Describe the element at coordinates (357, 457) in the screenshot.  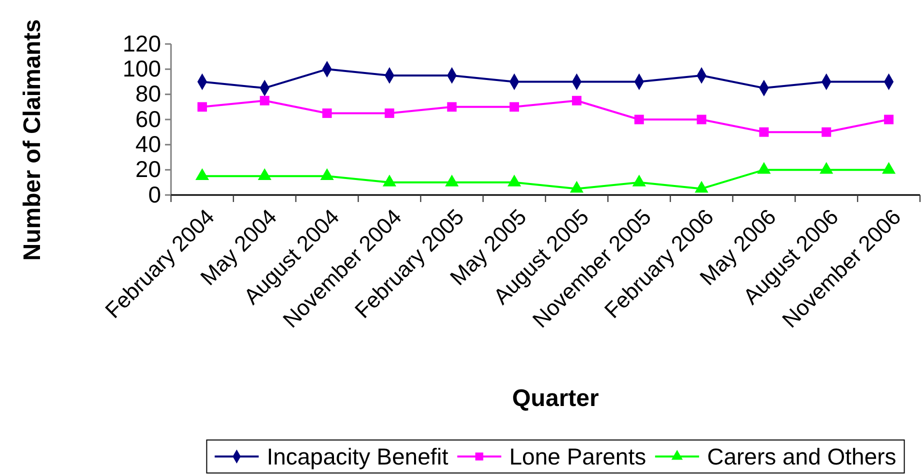
I see `legend-label: Incapacity Benefit` at that location.